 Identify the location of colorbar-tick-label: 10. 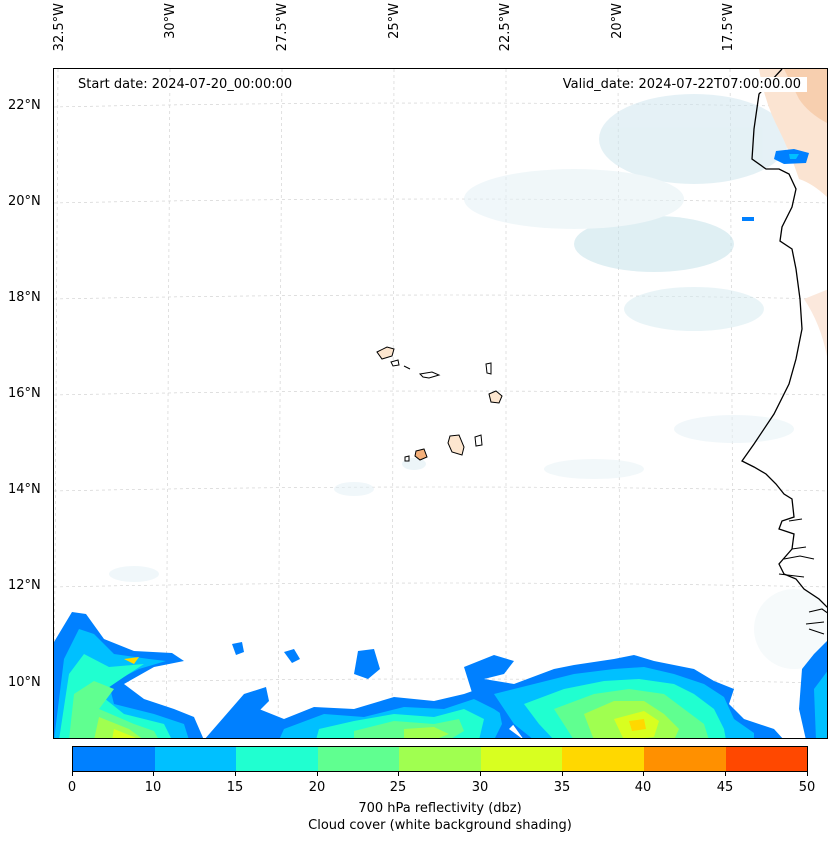
(153, 787).